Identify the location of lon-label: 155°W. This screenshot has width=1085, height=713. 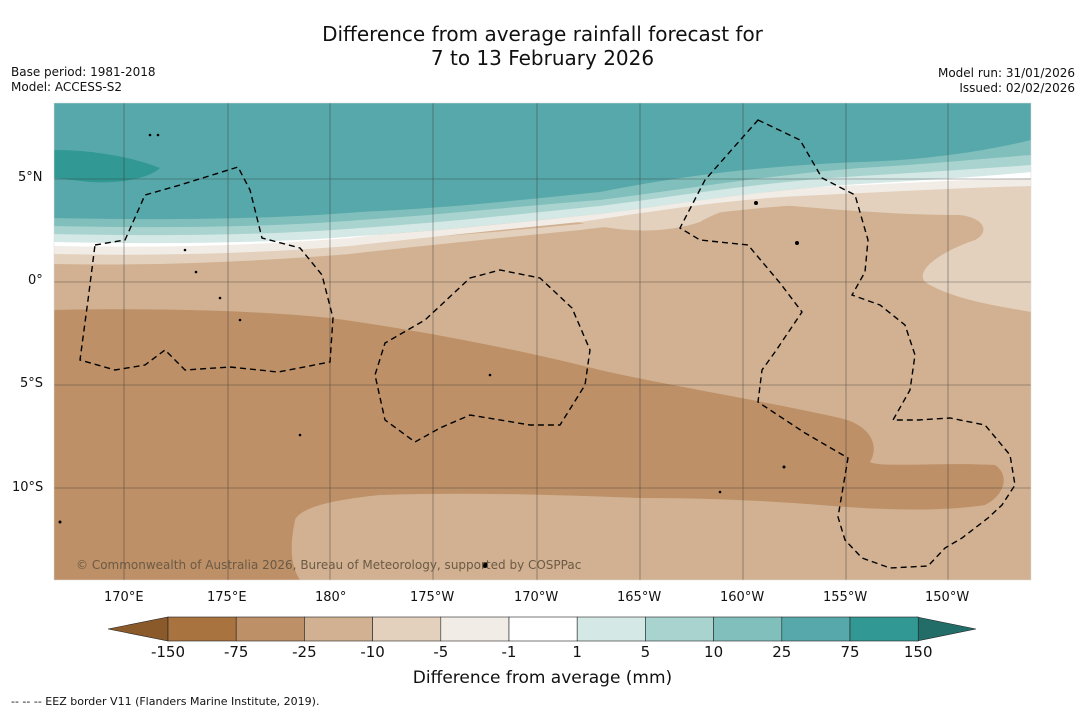
(845, 597).